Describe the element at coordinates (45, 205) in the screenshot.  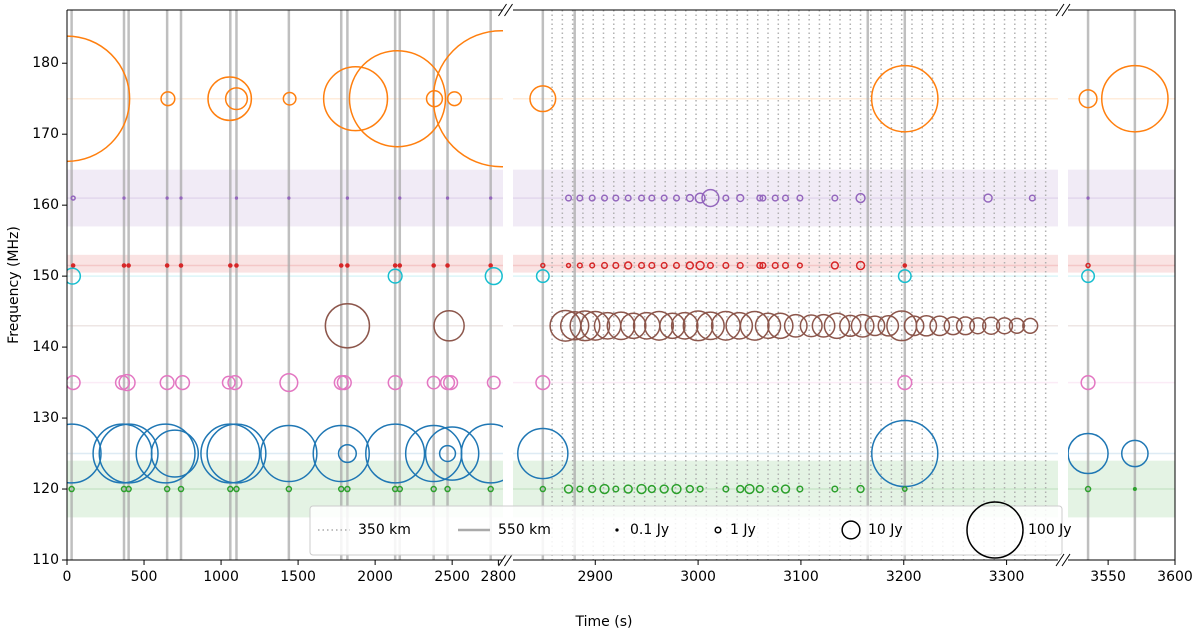
I see `y-tick-label: 160` at that location.